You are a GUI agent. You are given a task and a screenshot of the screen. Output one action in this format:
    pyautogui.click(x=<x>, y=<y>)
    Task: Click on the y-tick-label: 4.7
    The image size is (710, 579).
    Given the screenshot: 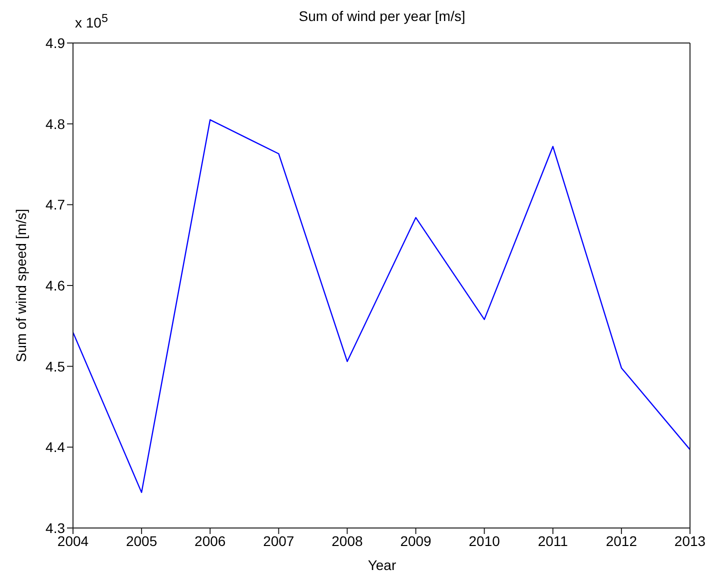 What is the action you would take?
    pyautogui.click(x=56, y=204)
    